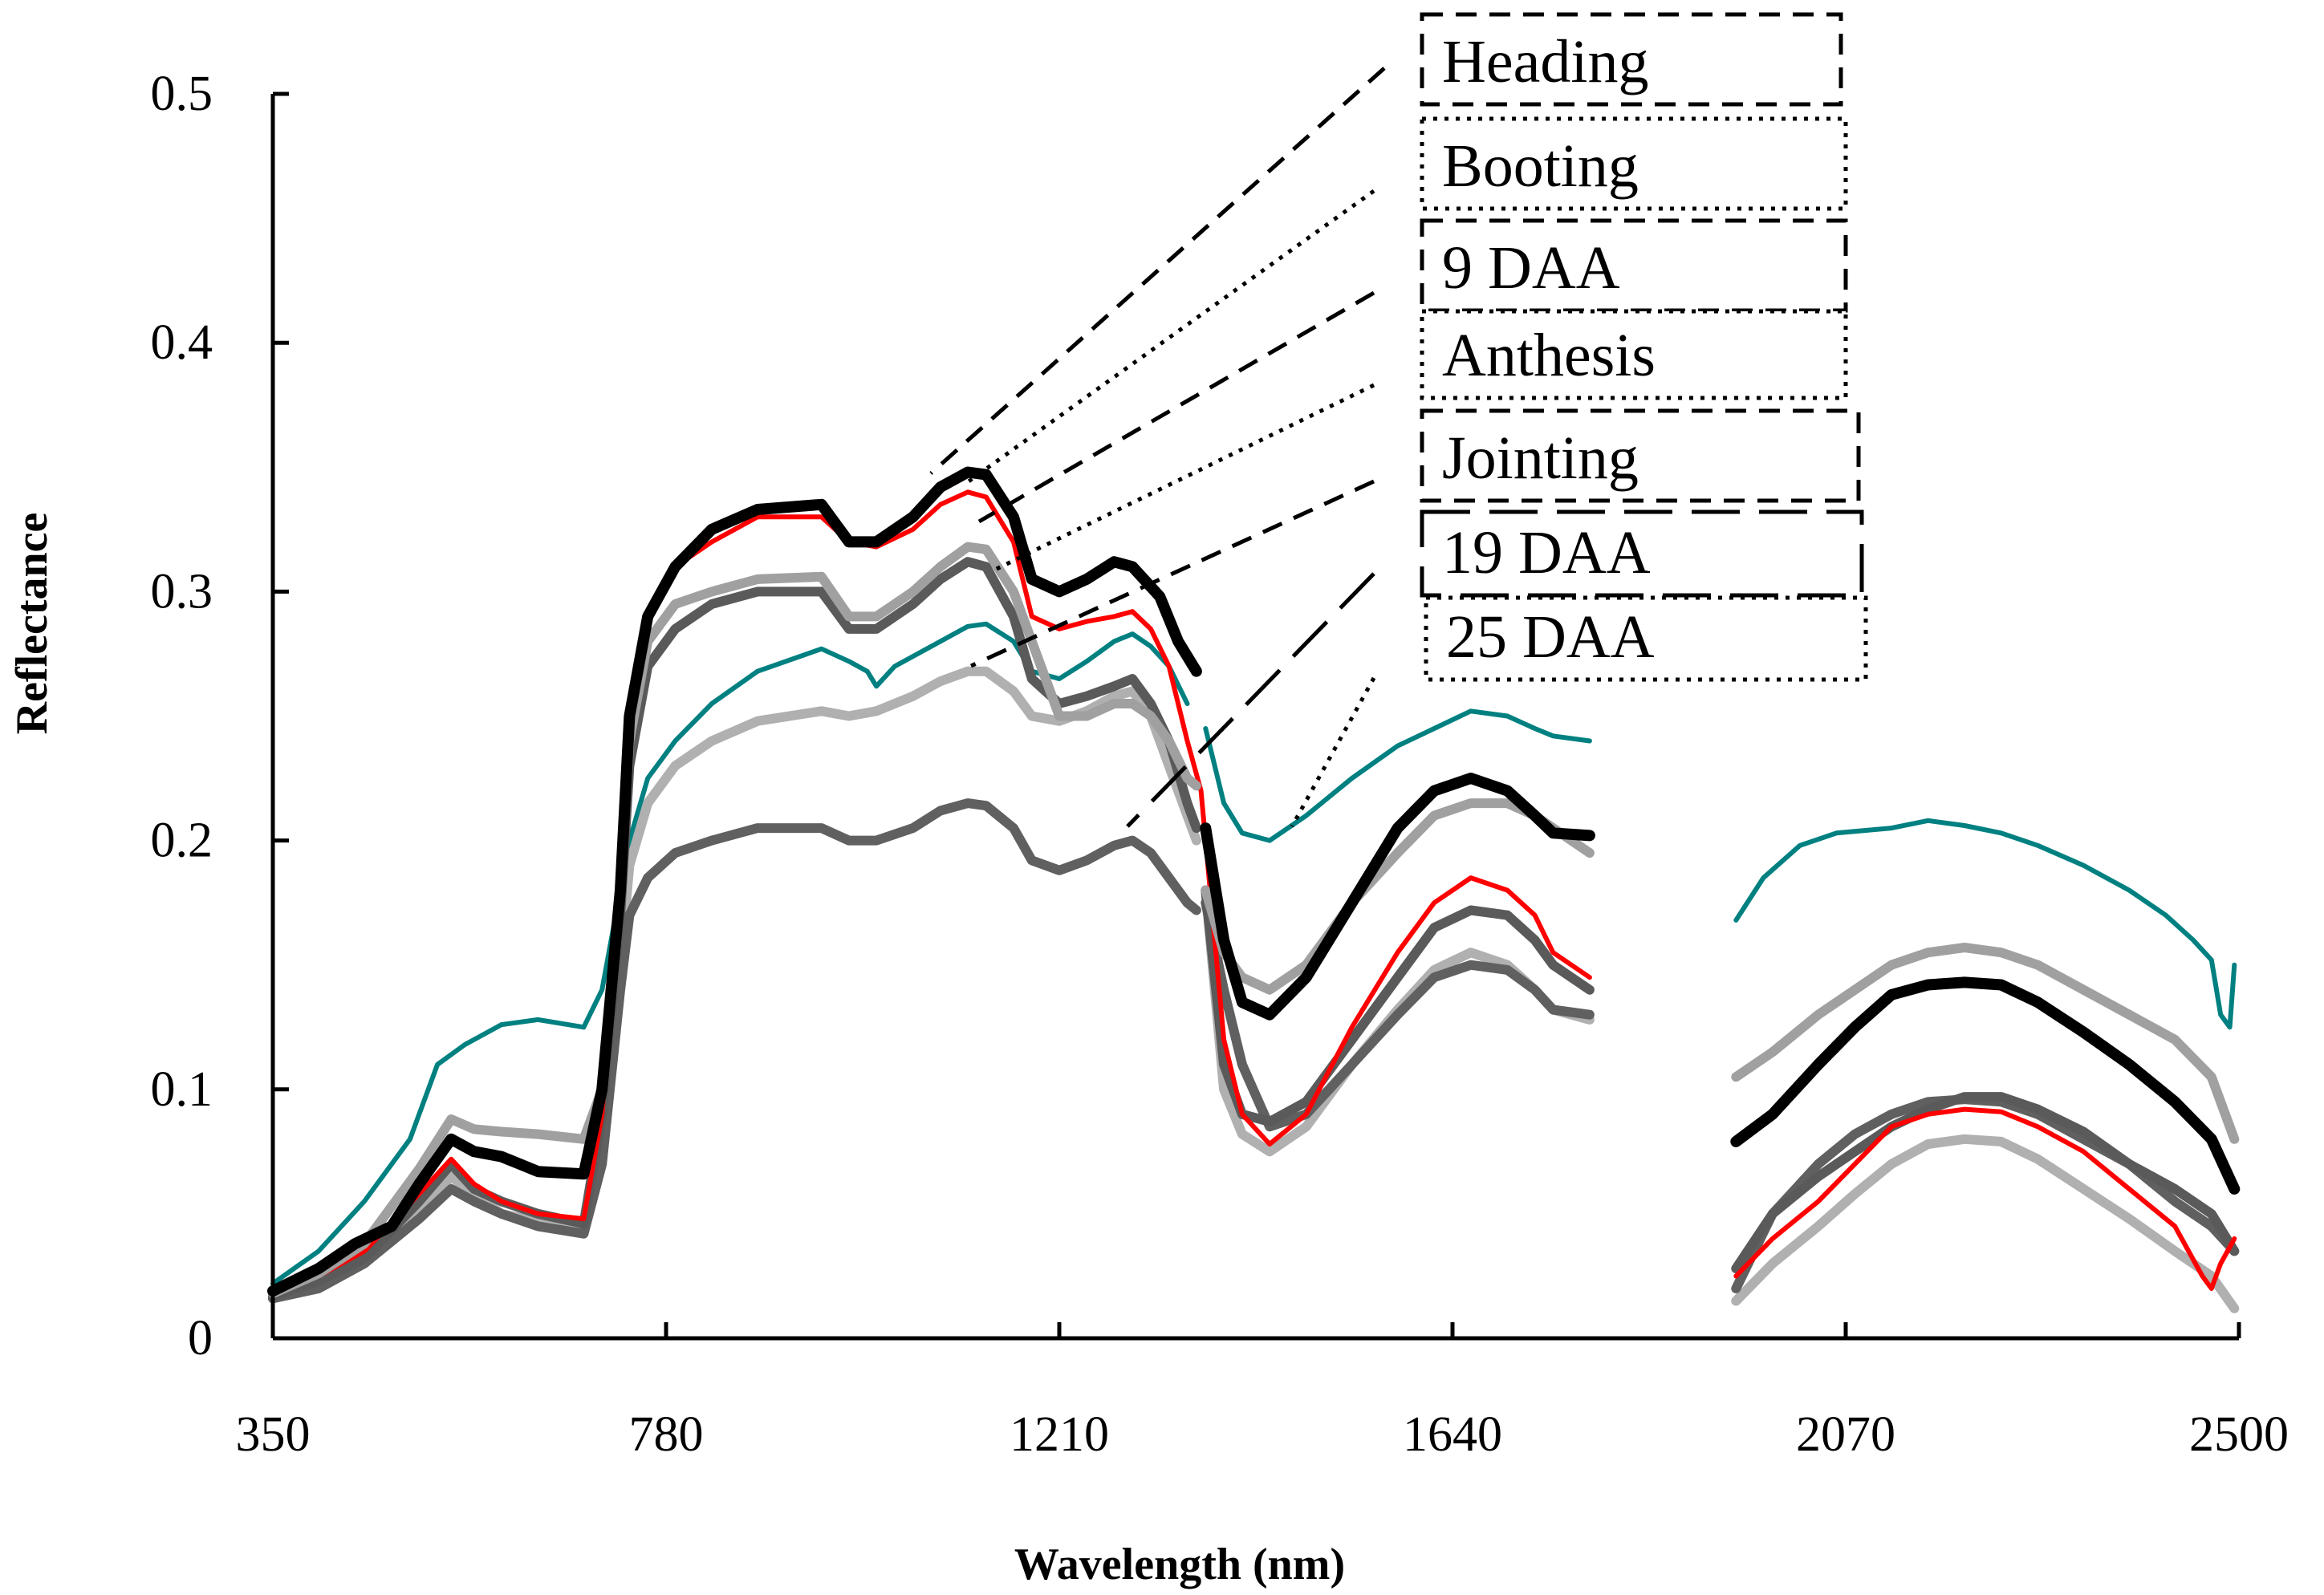  I want to click on x-tick-label-350: 350, so click(273, 1435).